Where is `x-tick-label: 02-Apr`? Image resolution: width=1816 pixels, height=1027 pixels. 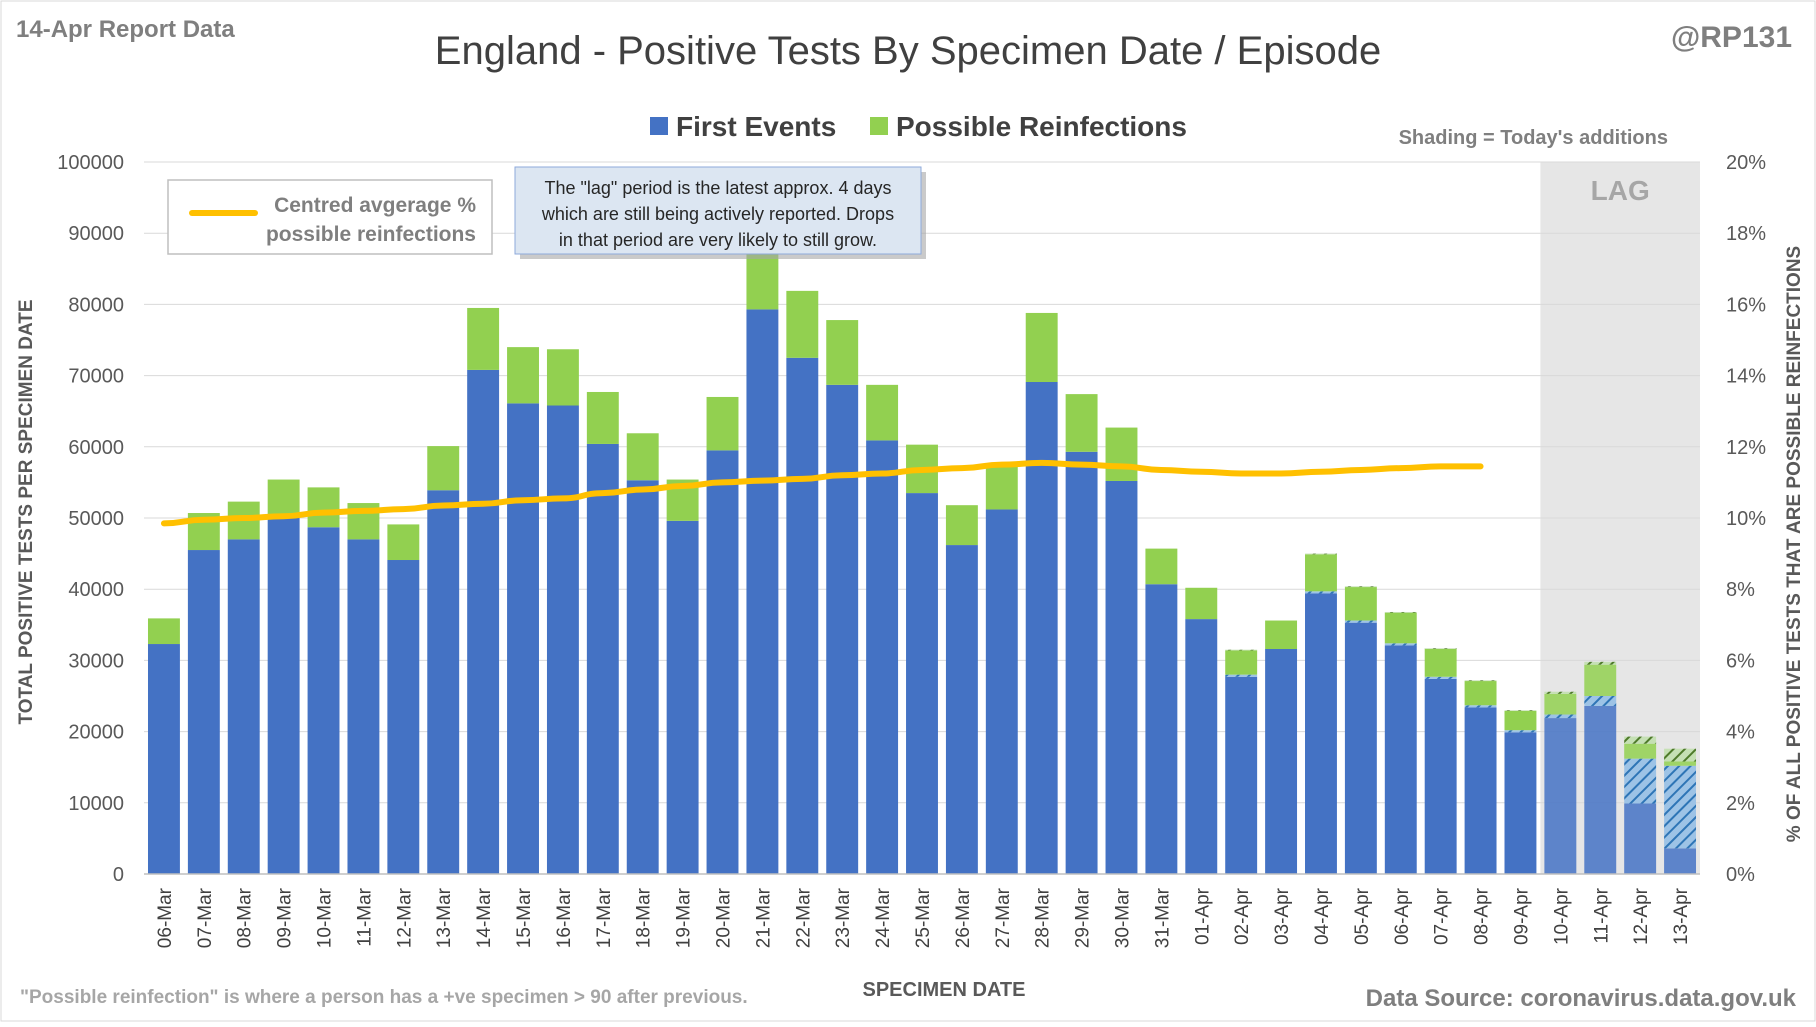
x-tick-label: 02-Apr is located at coordinates (1242, 916).